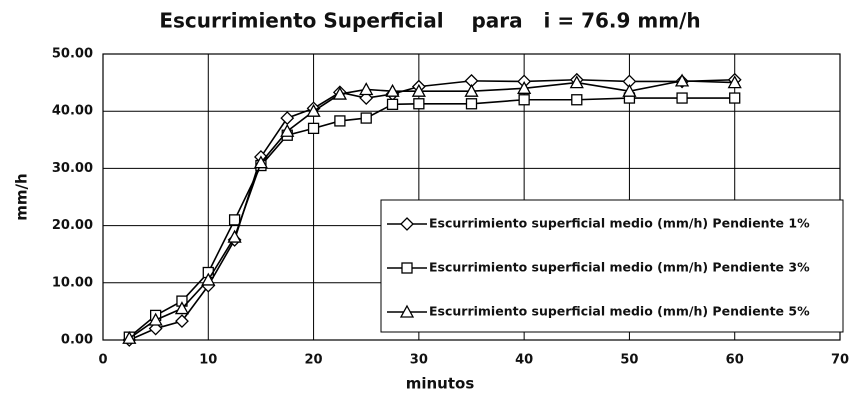 The width and height of the screenshot is (850, 403). I want to click on x-tick-label: 20, so click(314, 360).